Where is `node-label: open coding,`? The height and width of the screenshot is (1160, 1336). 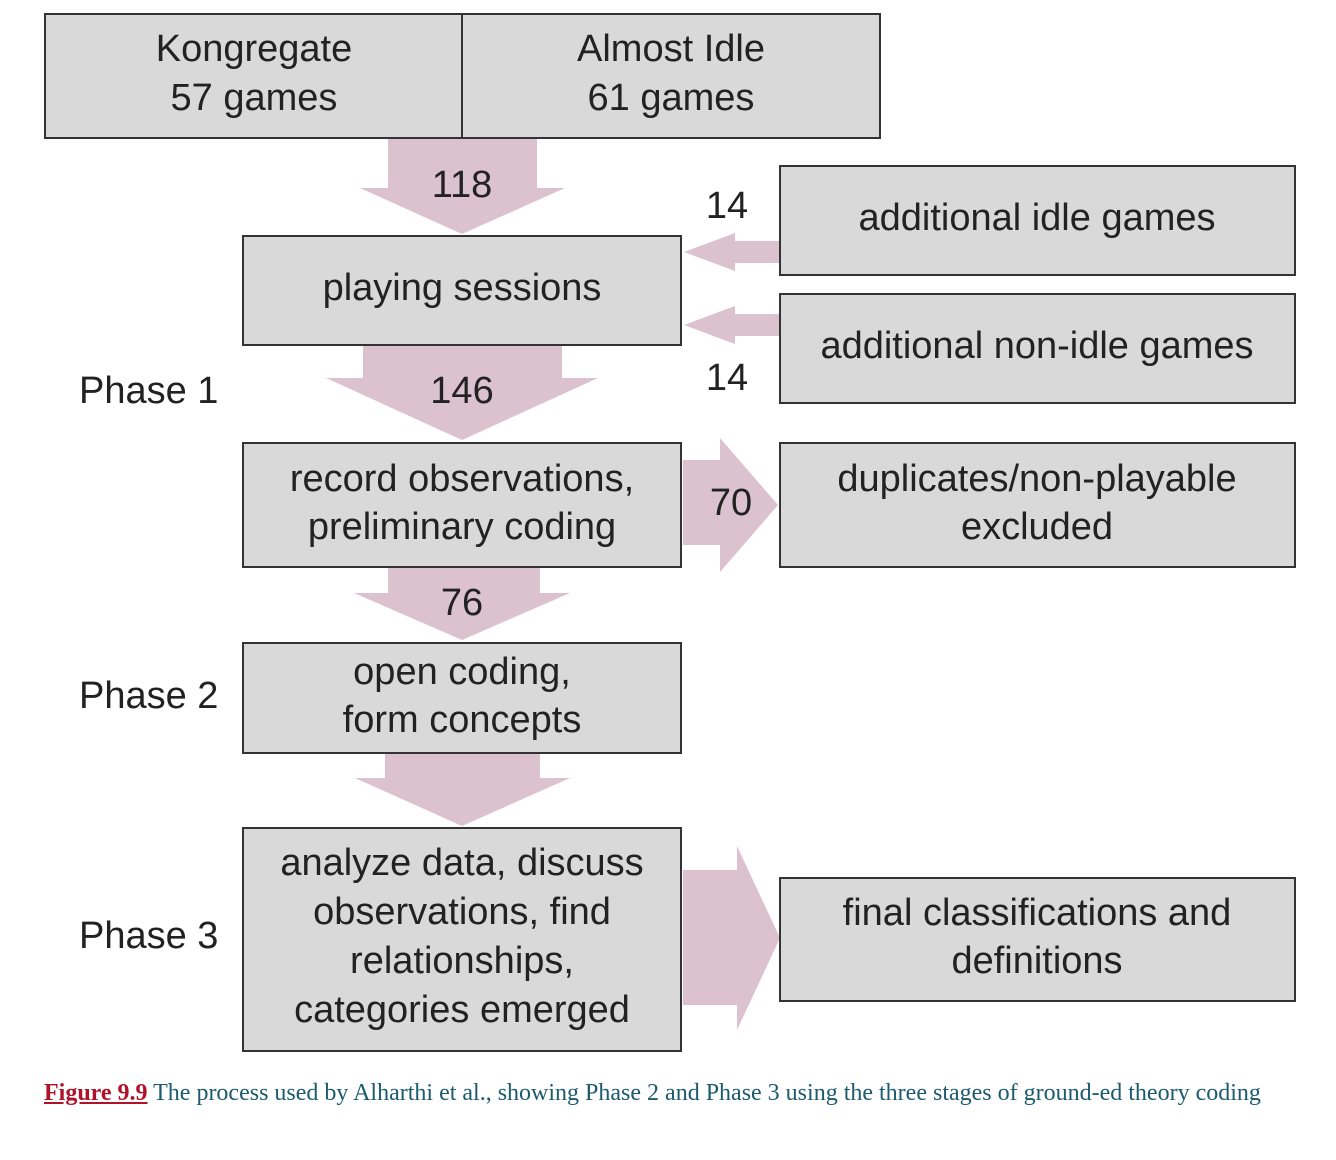
node-label: open coding, is located at coordinates (462, 672).